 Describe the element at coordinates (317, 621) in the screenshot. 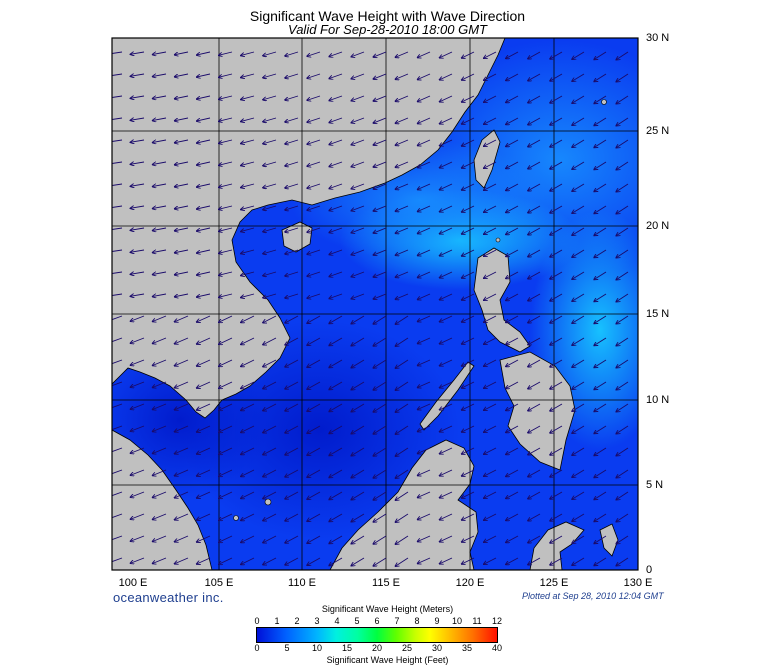

I see `legend-meters-tick: 3` at that location.